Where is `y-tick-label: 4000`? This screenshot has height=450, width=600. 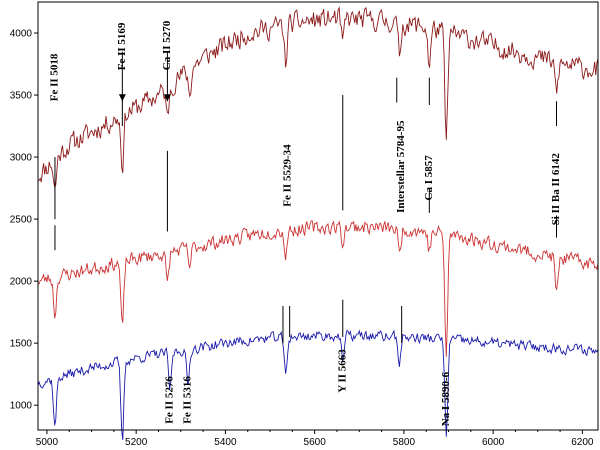
y-tick-label: 4000 is located at coordinates (21, 34).